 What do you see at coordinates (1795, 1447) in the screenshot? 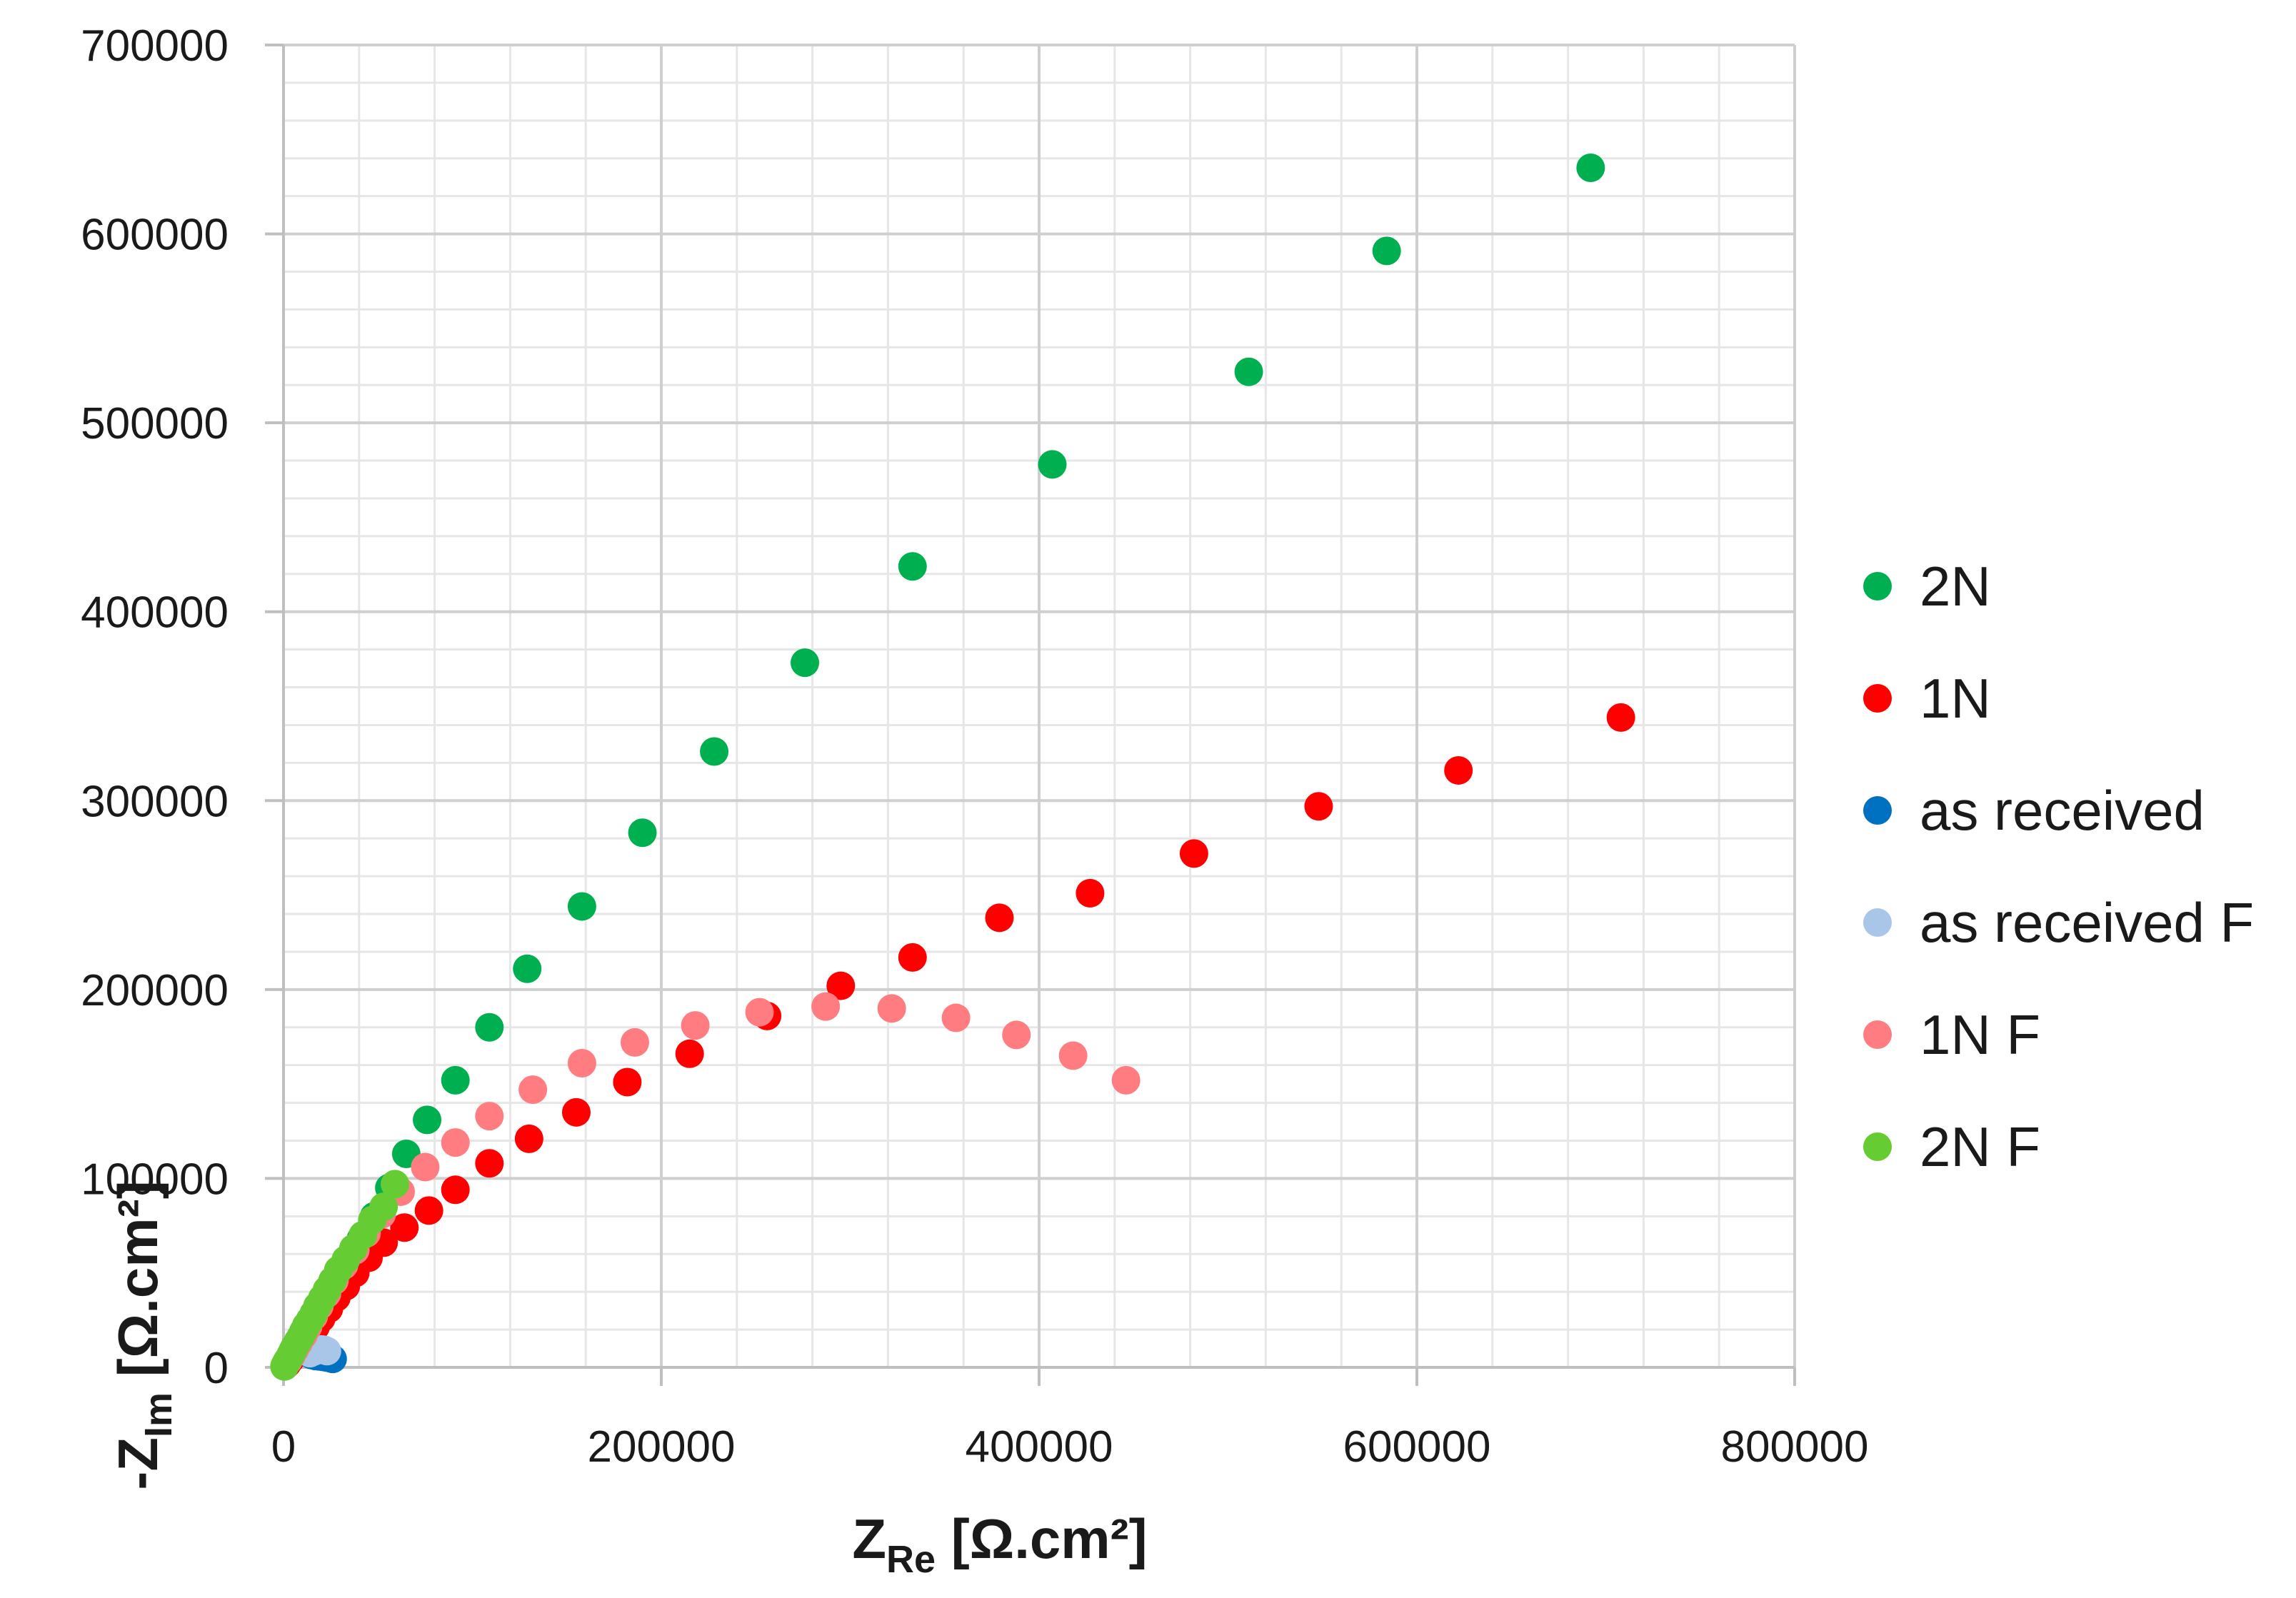
I see `x-tick-label: 800000` at bounding box center [1795, 1447].